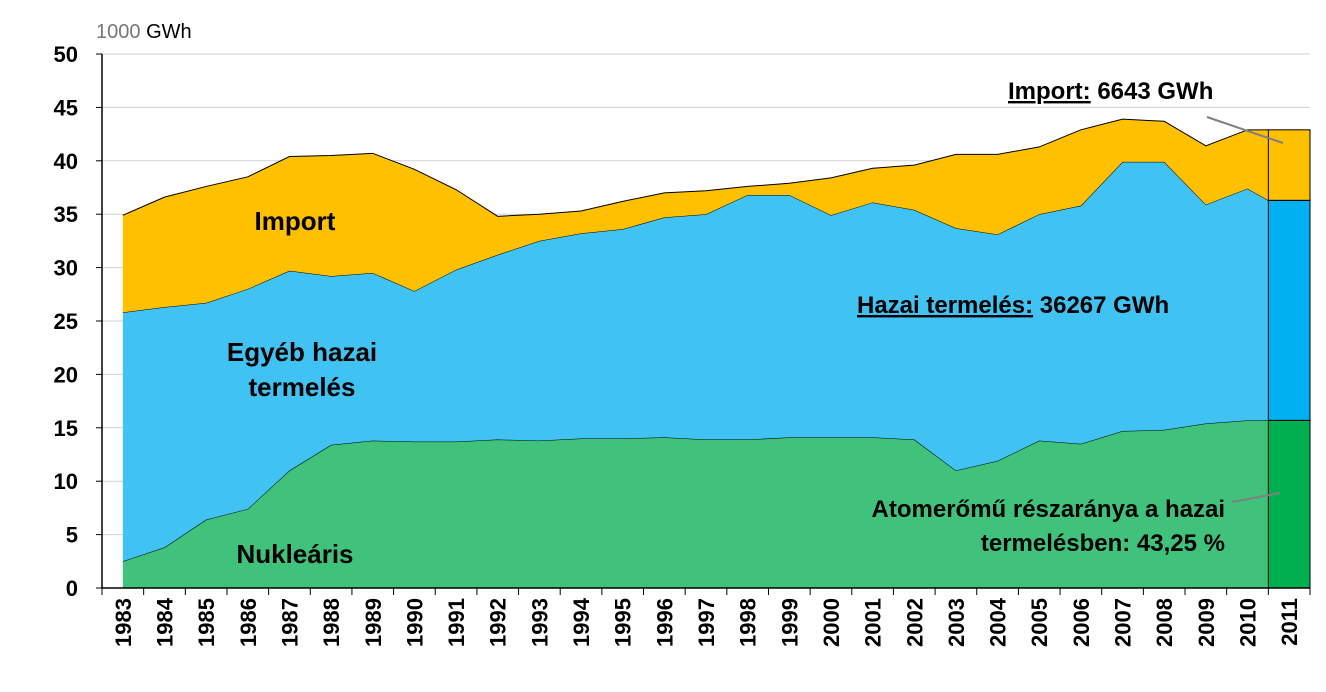 This screenshot has height=692, width=1326. What do you see at coordinates (302, 352) in the screenshot?
I see `series-label-egyeb-1: Egyéb hazai` at bounding box center [302, 352].